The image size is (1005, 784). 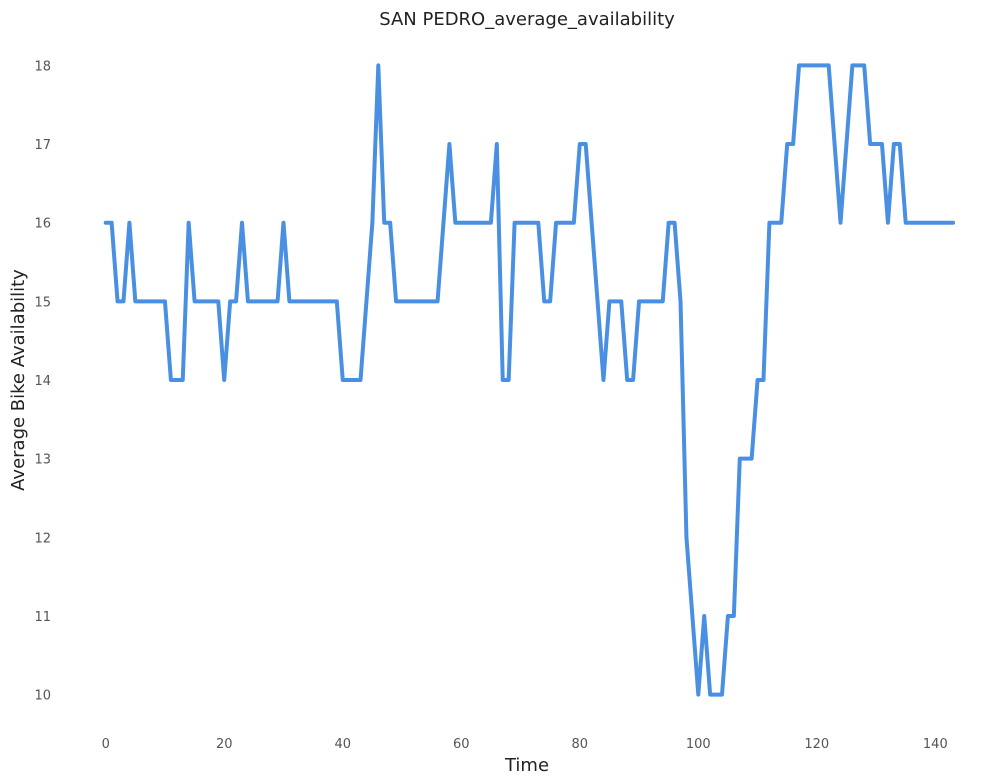 I want to click on y-axis-label: Average Bike Availability, so click(x=18, y=380).